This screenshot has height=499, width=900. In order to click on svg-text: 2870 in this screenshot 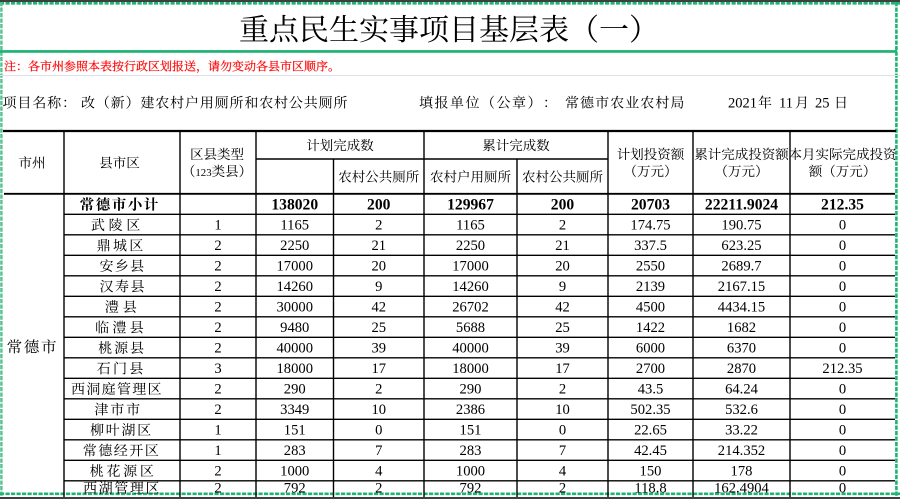, I will do `click(741, 369)`.